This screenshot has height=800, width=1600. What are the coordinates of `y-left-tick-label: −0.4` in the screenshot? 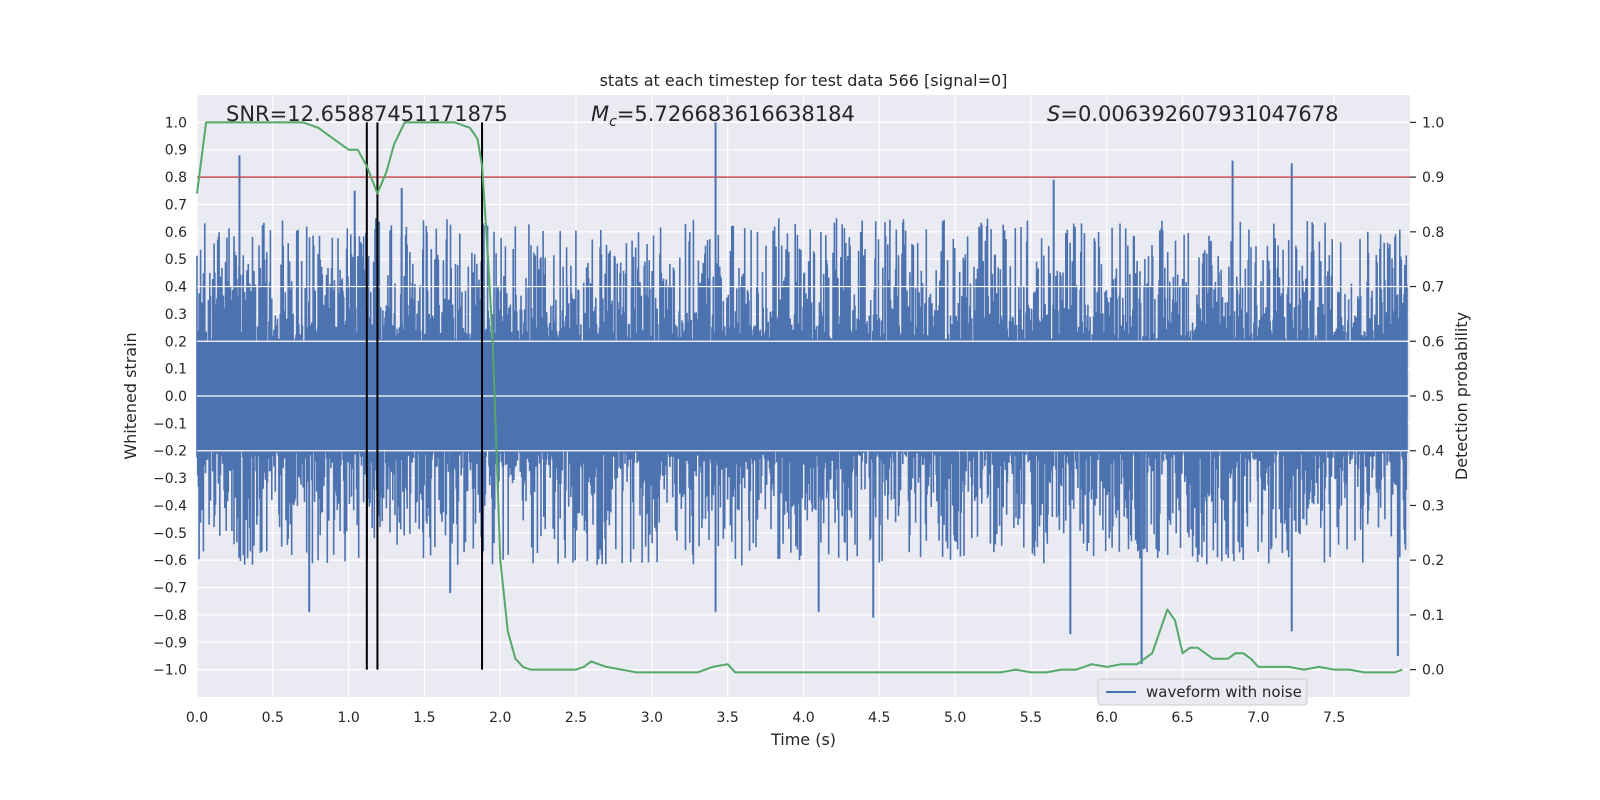 It's located at (170, 506).